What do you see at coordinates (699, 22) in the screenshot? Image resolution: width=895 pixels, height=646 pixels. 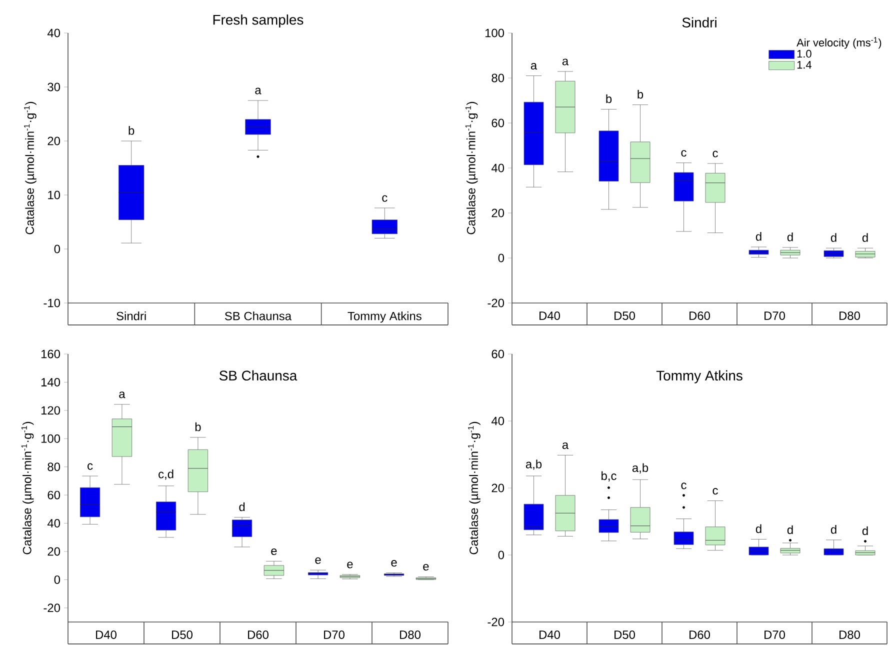 I see `chart-title: Sindri` at bounding box center [699, 22].